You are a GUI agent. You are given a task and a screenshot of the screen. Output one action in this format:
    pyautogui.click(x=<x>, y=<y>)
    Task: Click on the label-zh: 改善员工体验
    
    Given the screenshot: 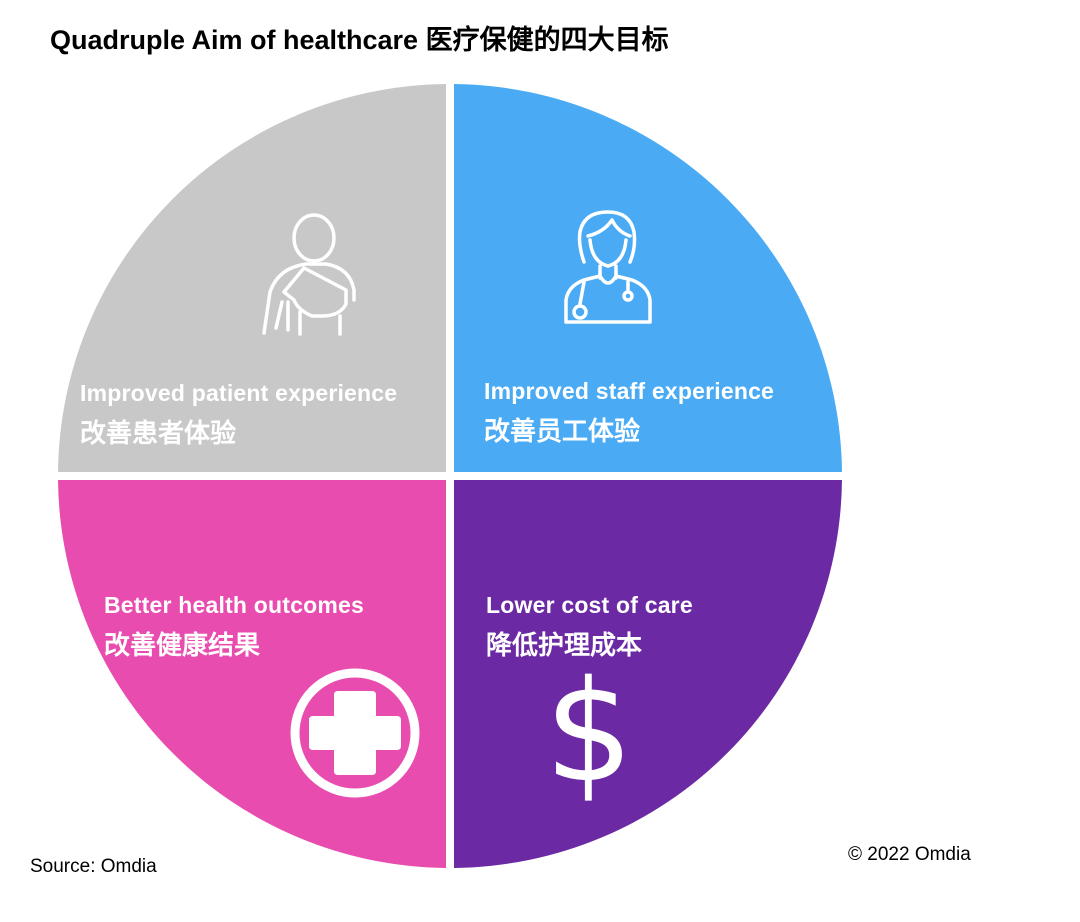 What is the action you would take?
    pyautogui.click(x=562, y=432)
    